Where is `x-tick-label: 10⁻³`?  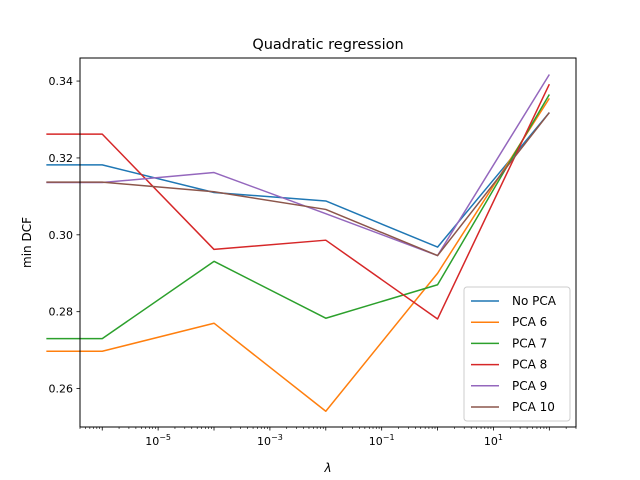 x-tick-label: 10⁻³ is located at coordinates (270, 440).